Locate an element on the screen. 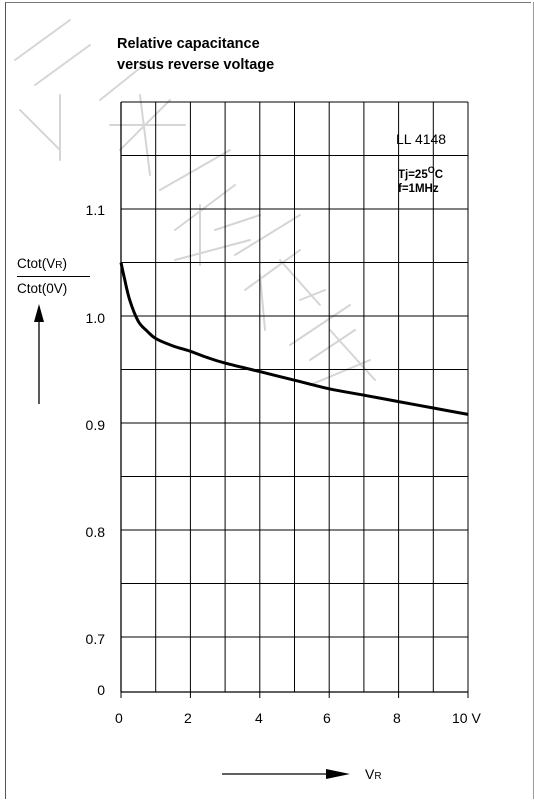 The height and width of the screenshot is (802, 534). xlabel-main: V is located at coordinates (370, 774).